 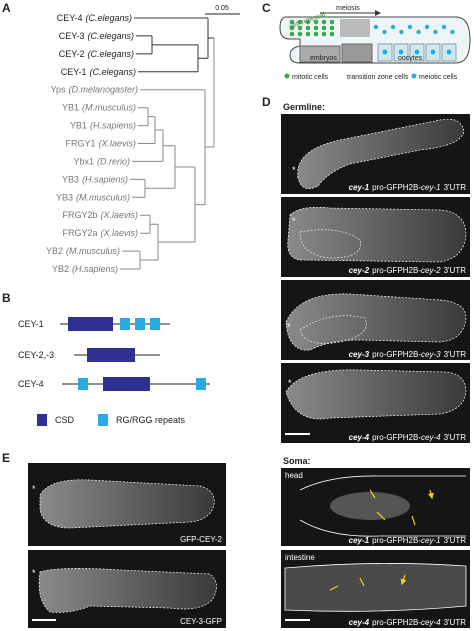 I want to click on micrograph: * cey-2 pro-GFPH2B-cey-2 3'UTR, so click(x=375, y=237).